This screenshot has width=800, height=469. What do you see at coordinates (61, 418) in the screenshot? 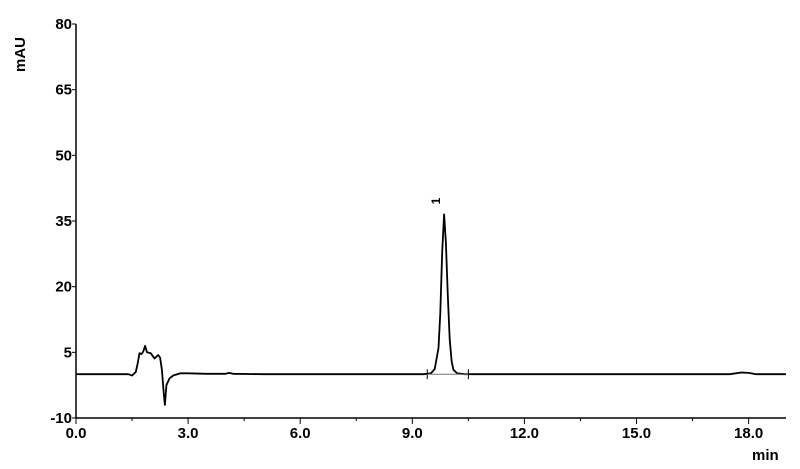
I see `y-tick-label: -10` at bounding box center [61, 418].